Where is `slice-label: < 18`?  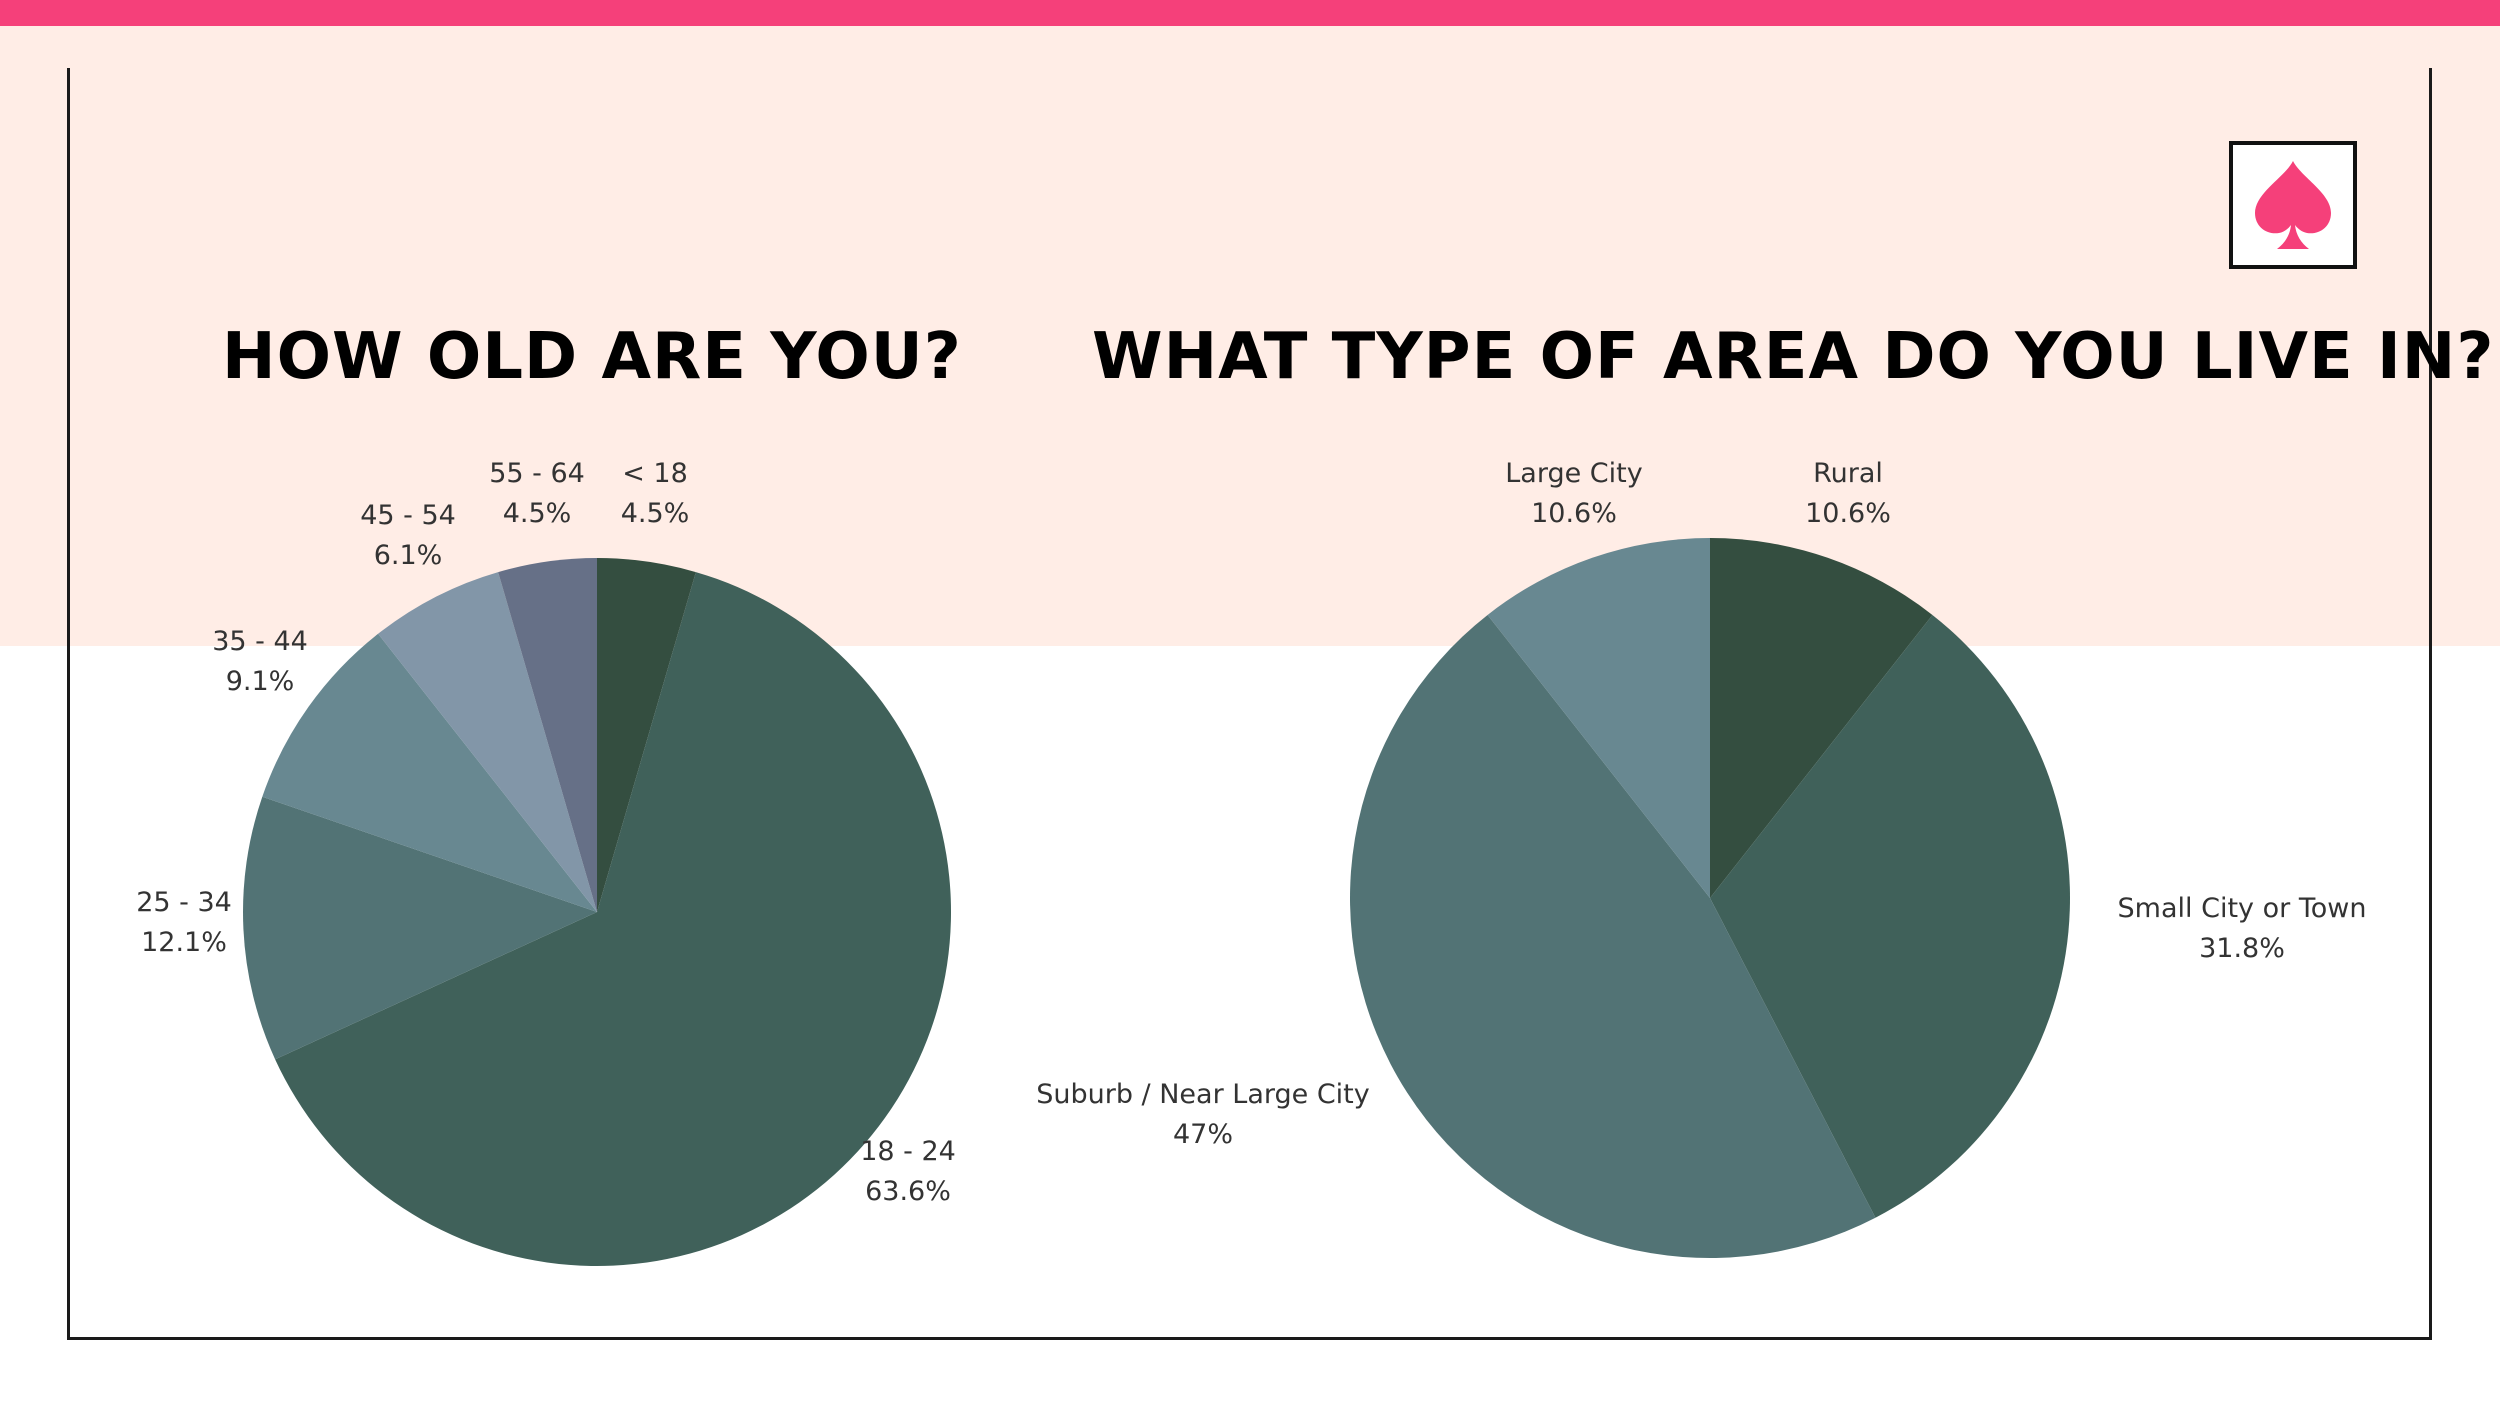
slice-label: < 18 is located at coordinates (655, 473).